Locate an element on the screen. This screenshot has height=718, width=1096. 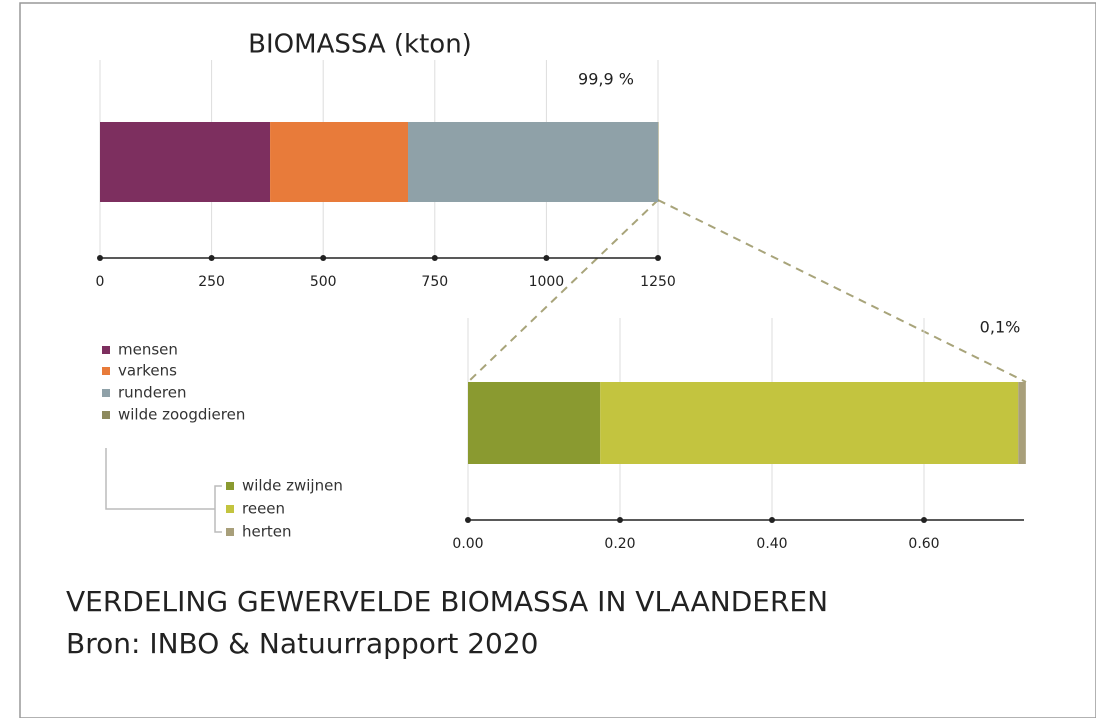
x-tick-label: 250 is located at coordinates (211, 282).